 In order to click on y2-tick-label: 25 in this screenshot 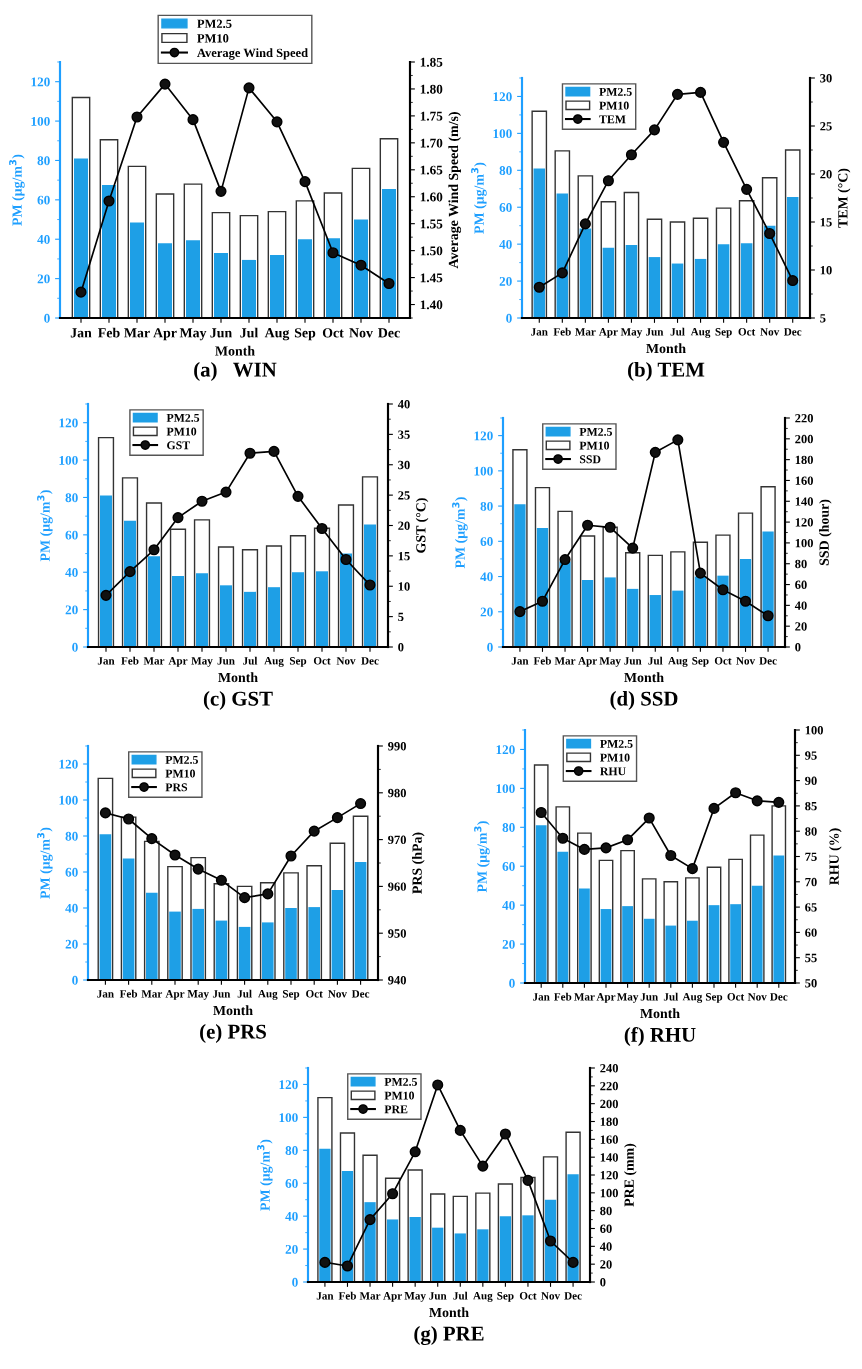, I will do `click(404, 495)`.